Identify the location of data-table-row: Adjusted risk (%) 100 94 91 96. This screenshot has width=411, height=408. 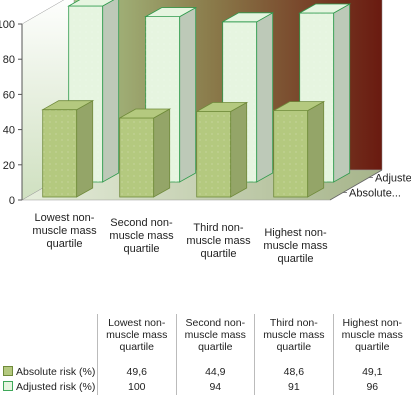
(205, 387).